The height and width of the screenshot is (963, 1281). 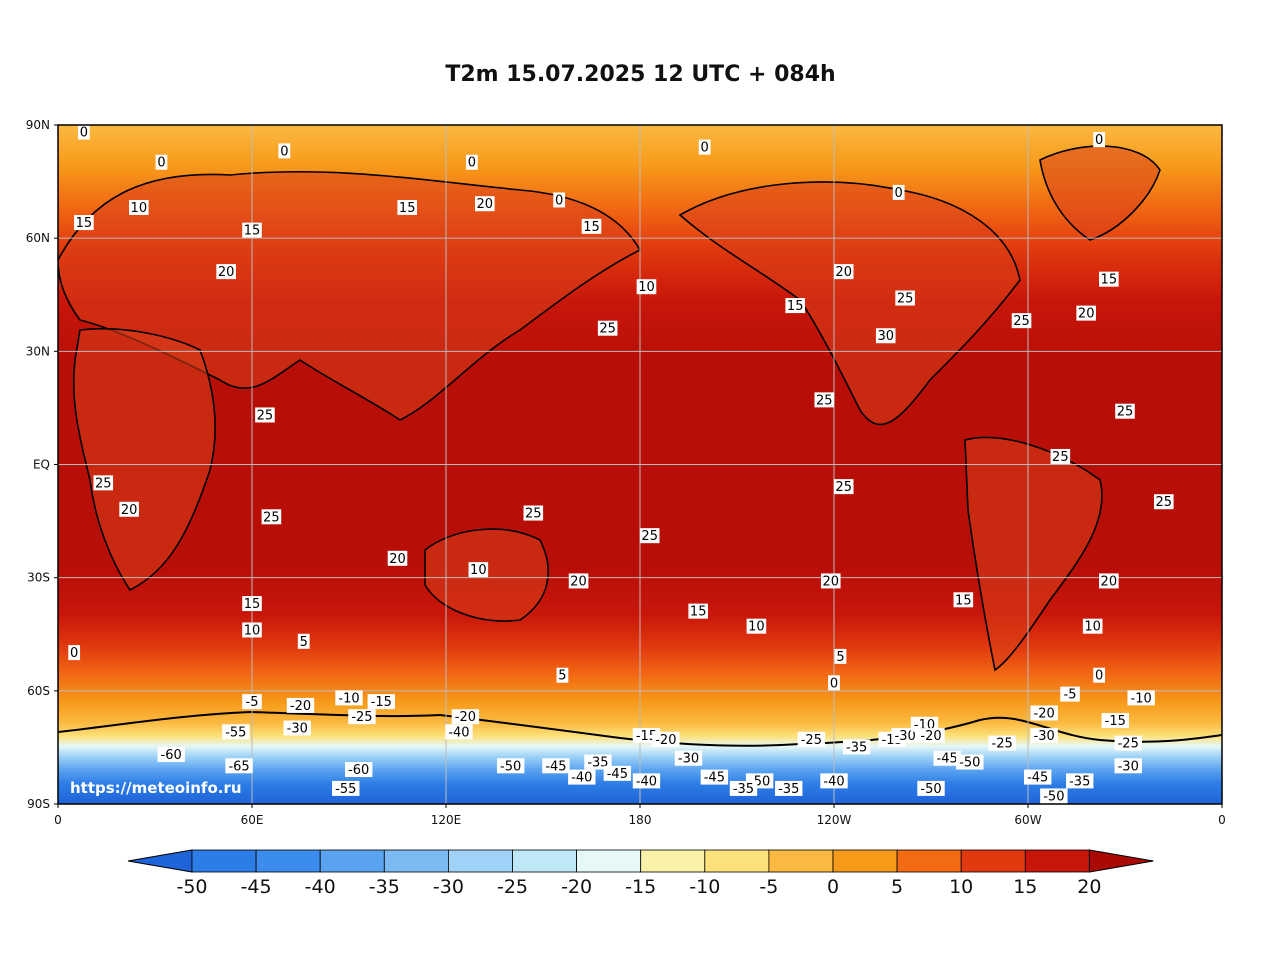 I want to click on colorbar-tick-label: 15, so click(x=1025, y=887).